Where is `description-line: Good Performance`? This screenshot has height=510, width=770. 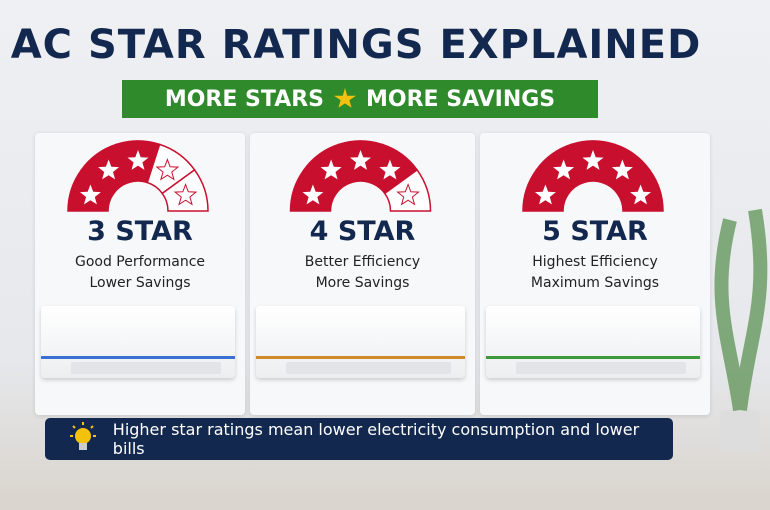 description-line: Good Performance is located at coordinates (140, 262).